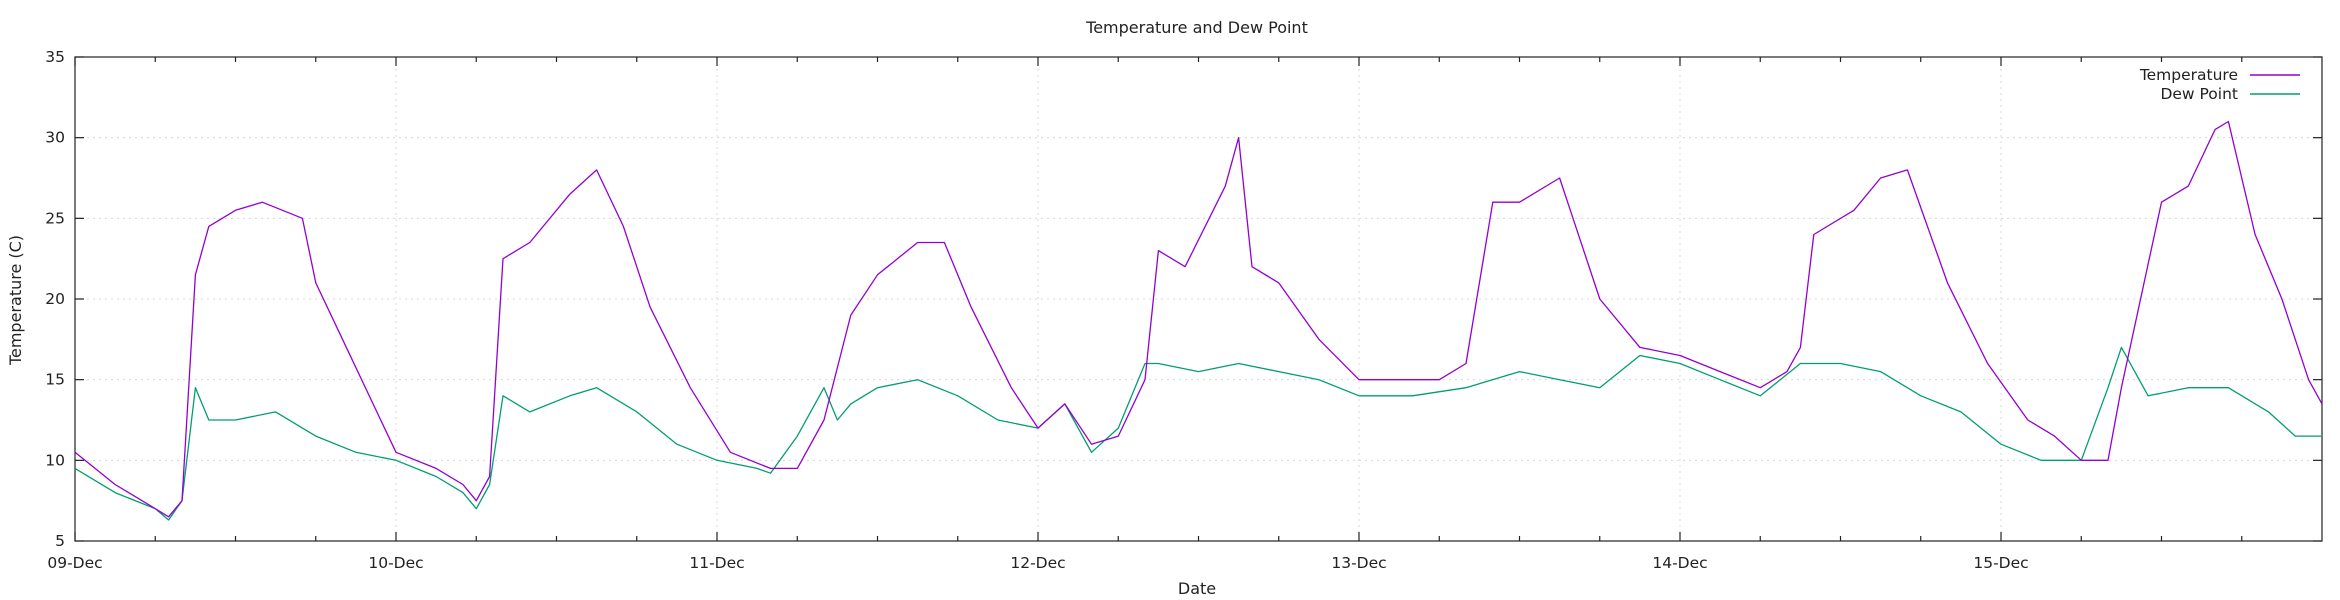 This screenshot has width=2340, height=600. Describe the element at coordinates (55, 57) in the screenshot. I see `y-tick-label: 35` at that location.